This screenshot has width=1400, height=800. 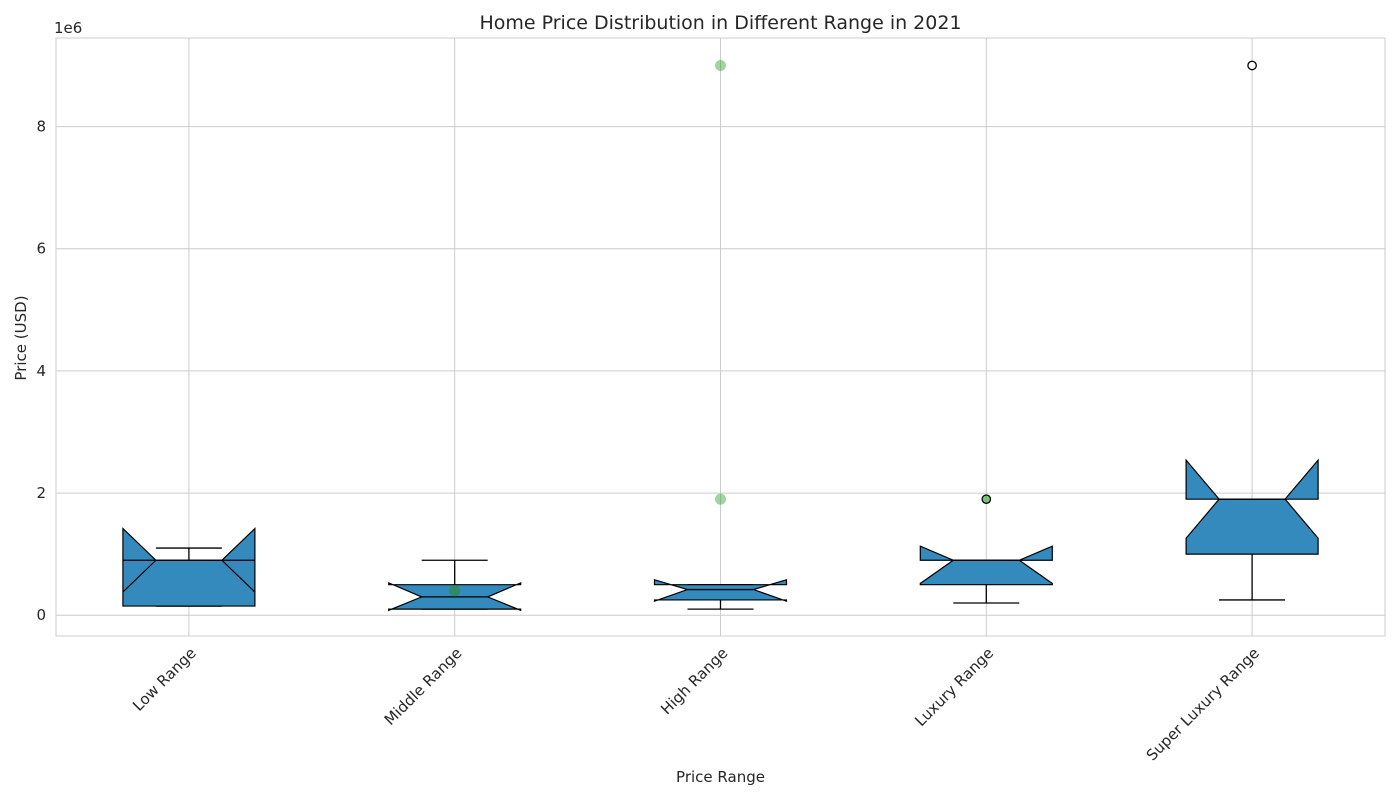 I want to click on y-axis-label: Price (USD), so click(x=21, y=337).